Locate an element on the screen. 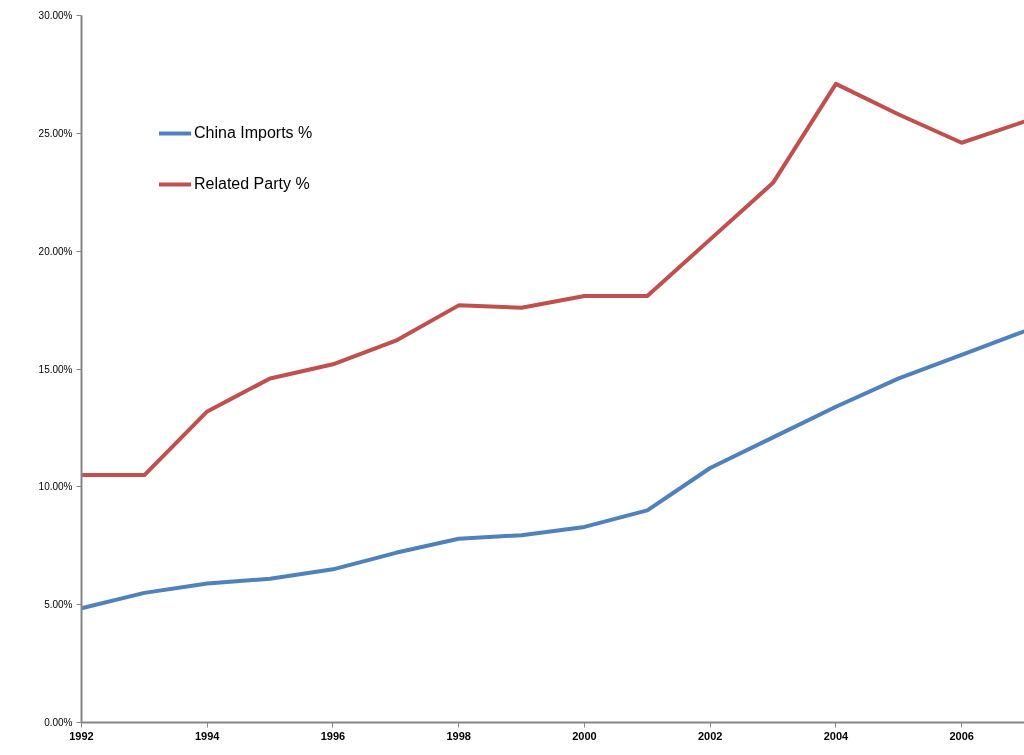 Image resolution: width=1024 pixels, height=755 pixels. x-tick-label: 1992 is located at coordinates (81, 735).